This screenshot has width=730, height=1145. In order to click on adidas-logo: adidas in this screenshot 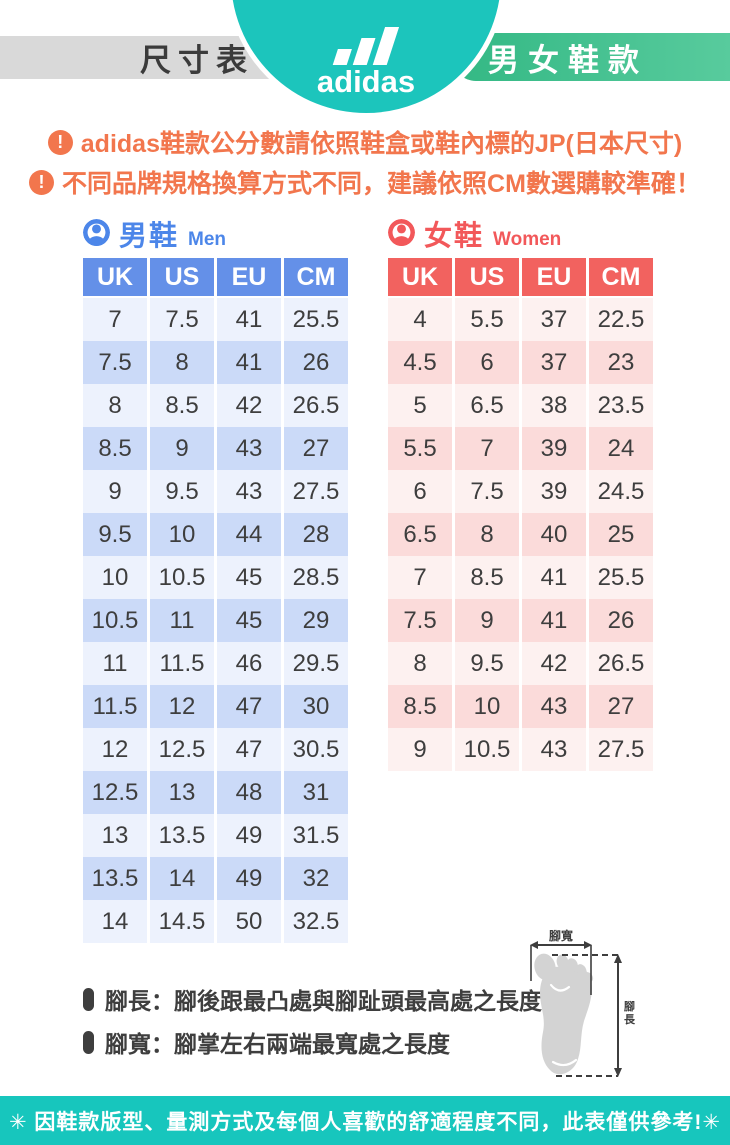, I will do `click(366, 62)`.